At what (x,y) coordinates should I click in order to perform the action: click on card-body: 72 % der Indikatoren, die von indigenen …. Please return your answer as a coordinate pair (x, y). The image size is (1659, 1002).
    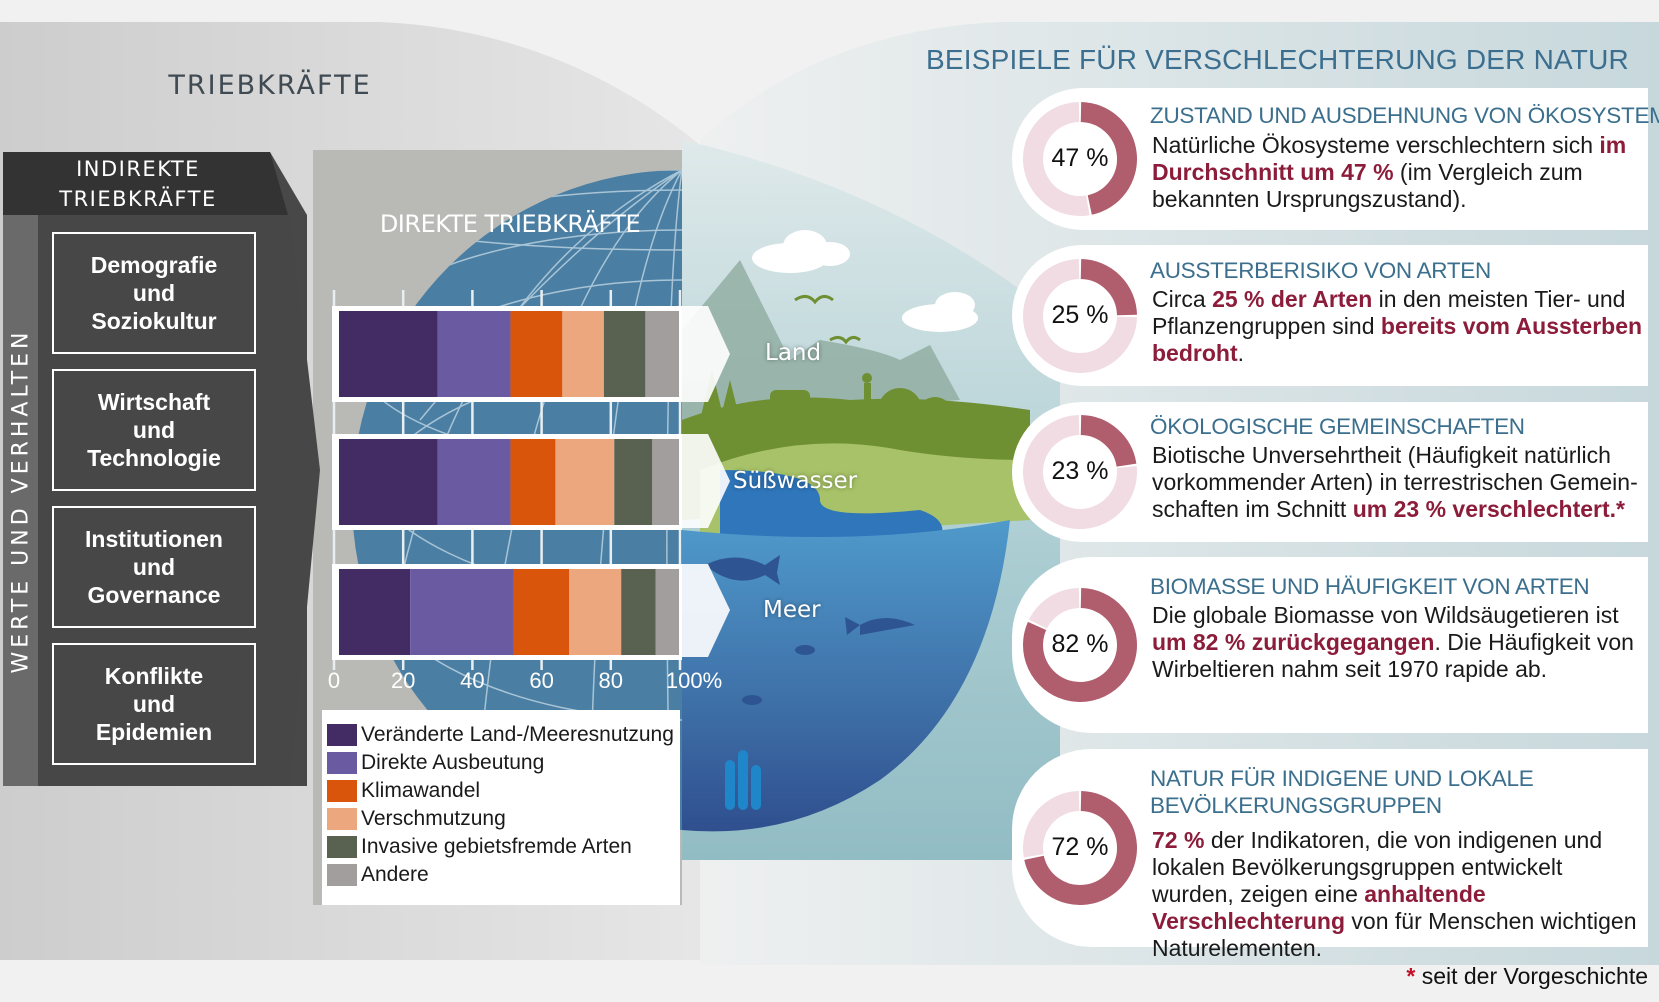
    Looking at the image, I should click on (1398, 894).